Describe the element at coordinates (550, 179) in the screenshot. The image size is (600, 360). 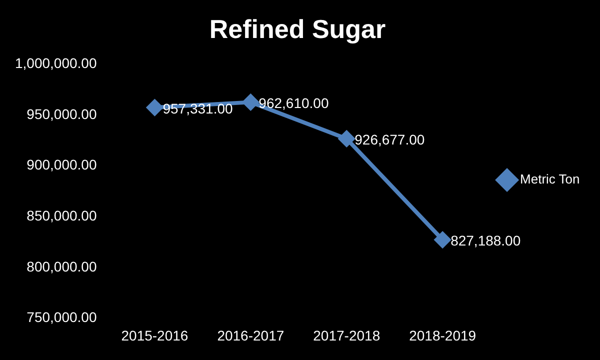
I see `legend-label: Metric Ton` at that location.